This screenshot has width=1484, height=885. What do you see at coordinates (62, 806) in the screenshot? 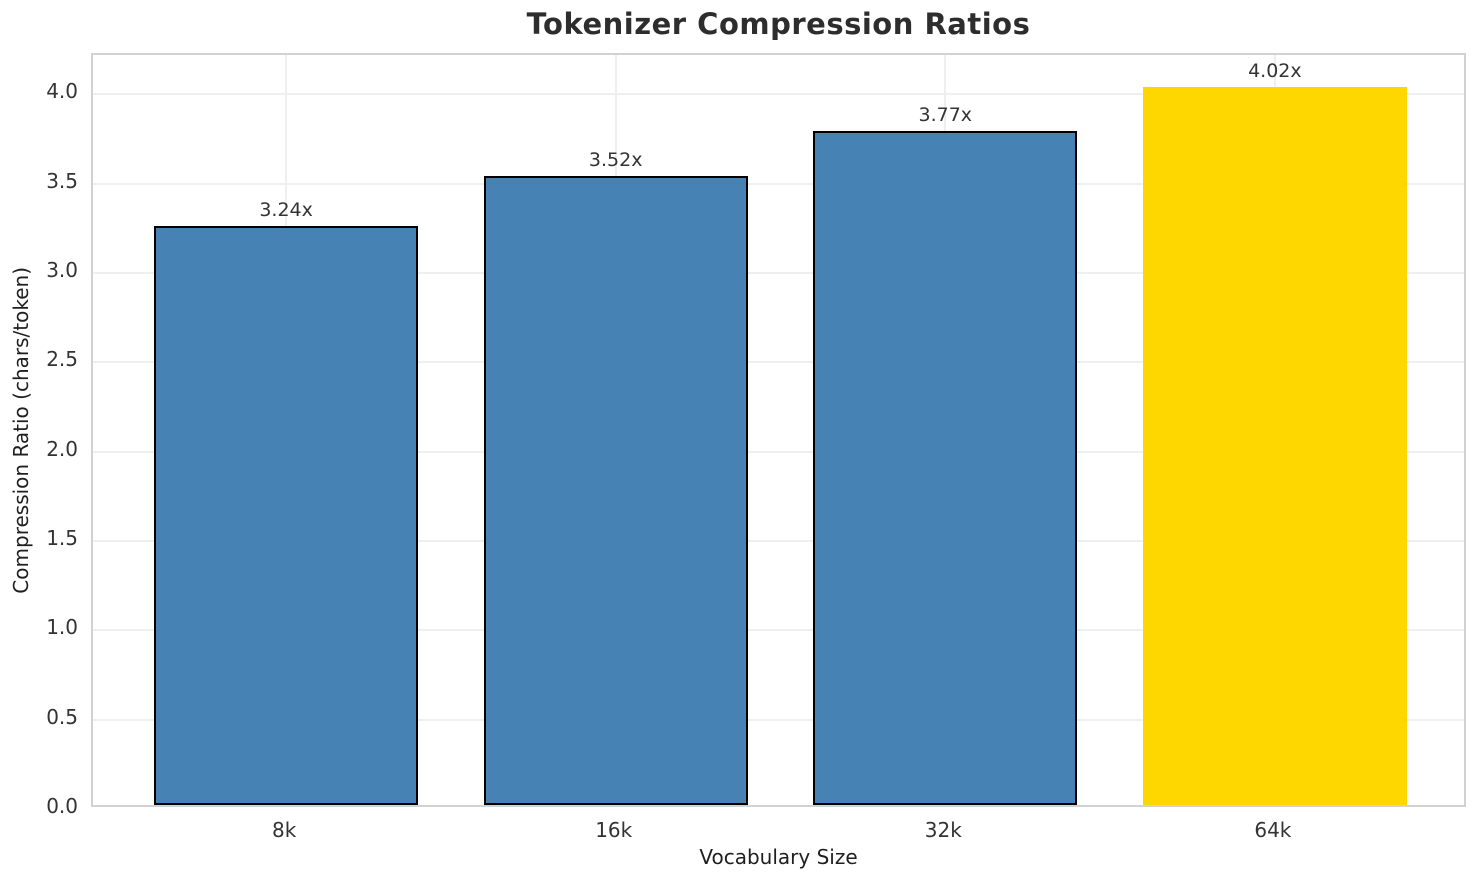
I see `y-tick-label: 0.0` at bounding box center [62, 806].